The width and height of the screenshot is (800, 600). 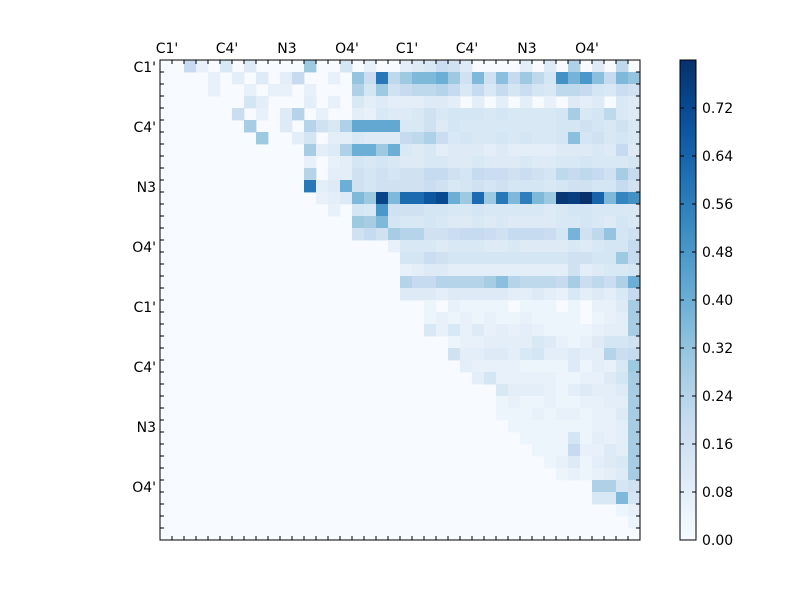 I want to click on y-tick-label: C4', so click(x=144, y=128).